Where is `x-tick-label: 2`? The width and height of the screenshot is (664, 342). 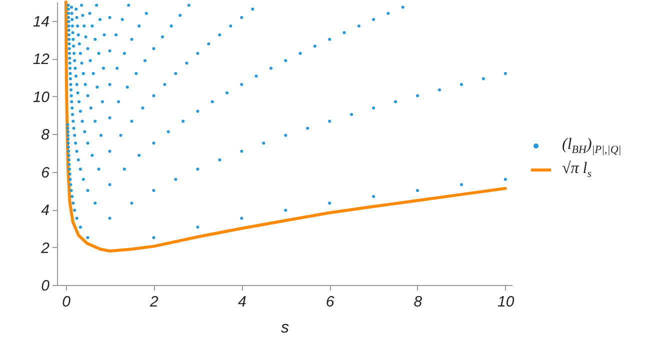 x-tick-label: 2 is located at coordinates (154, 302).